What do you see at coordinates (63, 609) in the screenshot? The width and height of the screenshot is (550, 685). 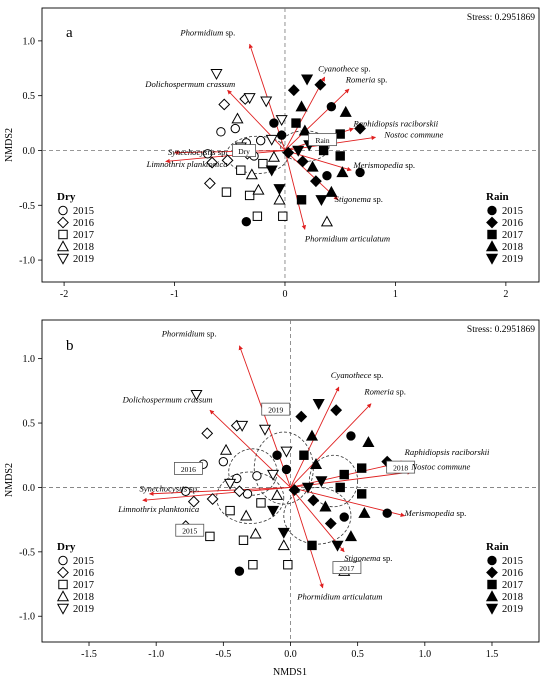 I see `panel-b-legend-dry-marker` at bounding box center [63, 609].